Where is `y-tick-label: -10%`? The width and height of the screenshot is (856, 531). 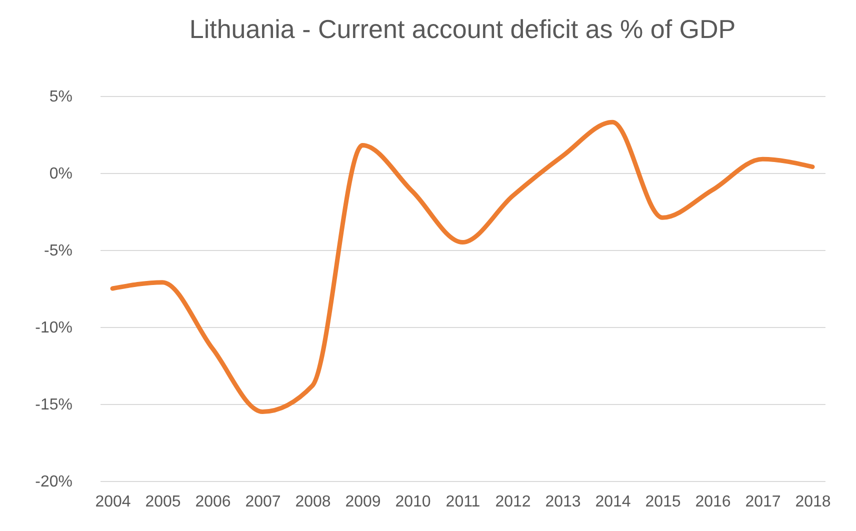
y-tick-label: -10% is located at coordinates (53, 328).